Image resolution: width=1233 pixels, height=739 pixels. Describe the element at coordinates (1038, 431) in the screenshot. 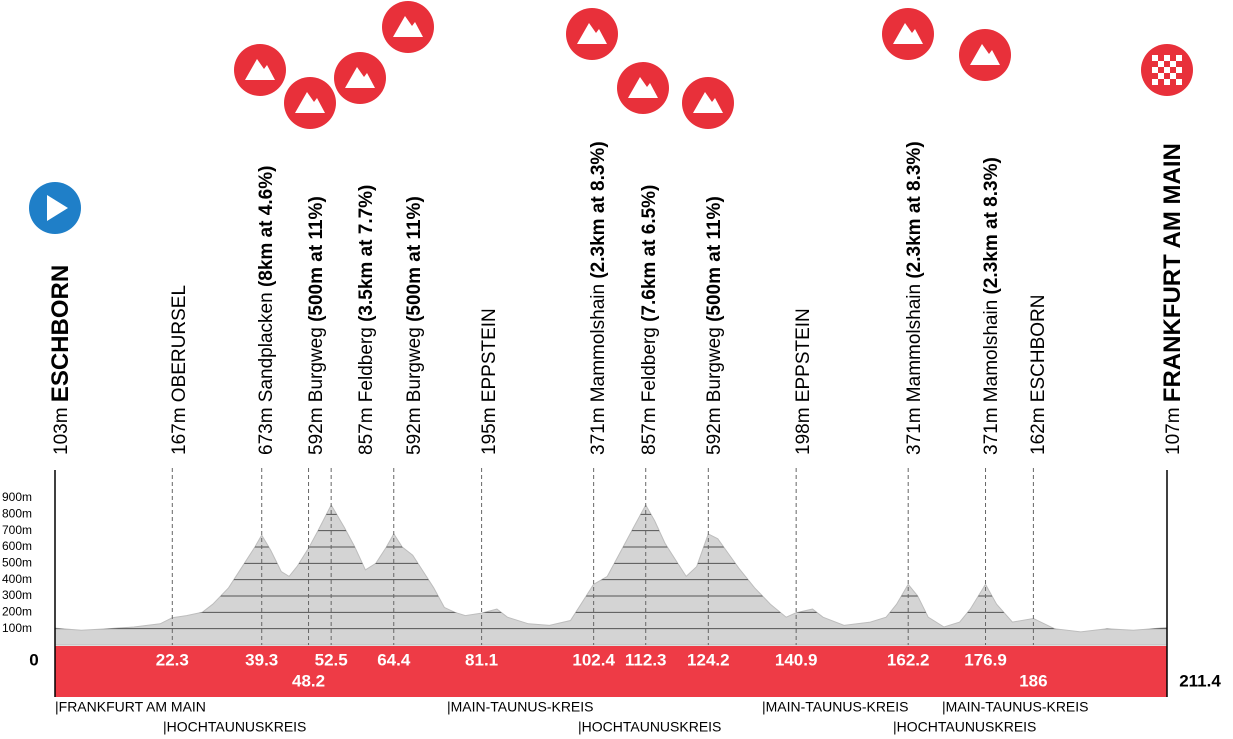

I see `waypoint-altitude: 162m` at that location.